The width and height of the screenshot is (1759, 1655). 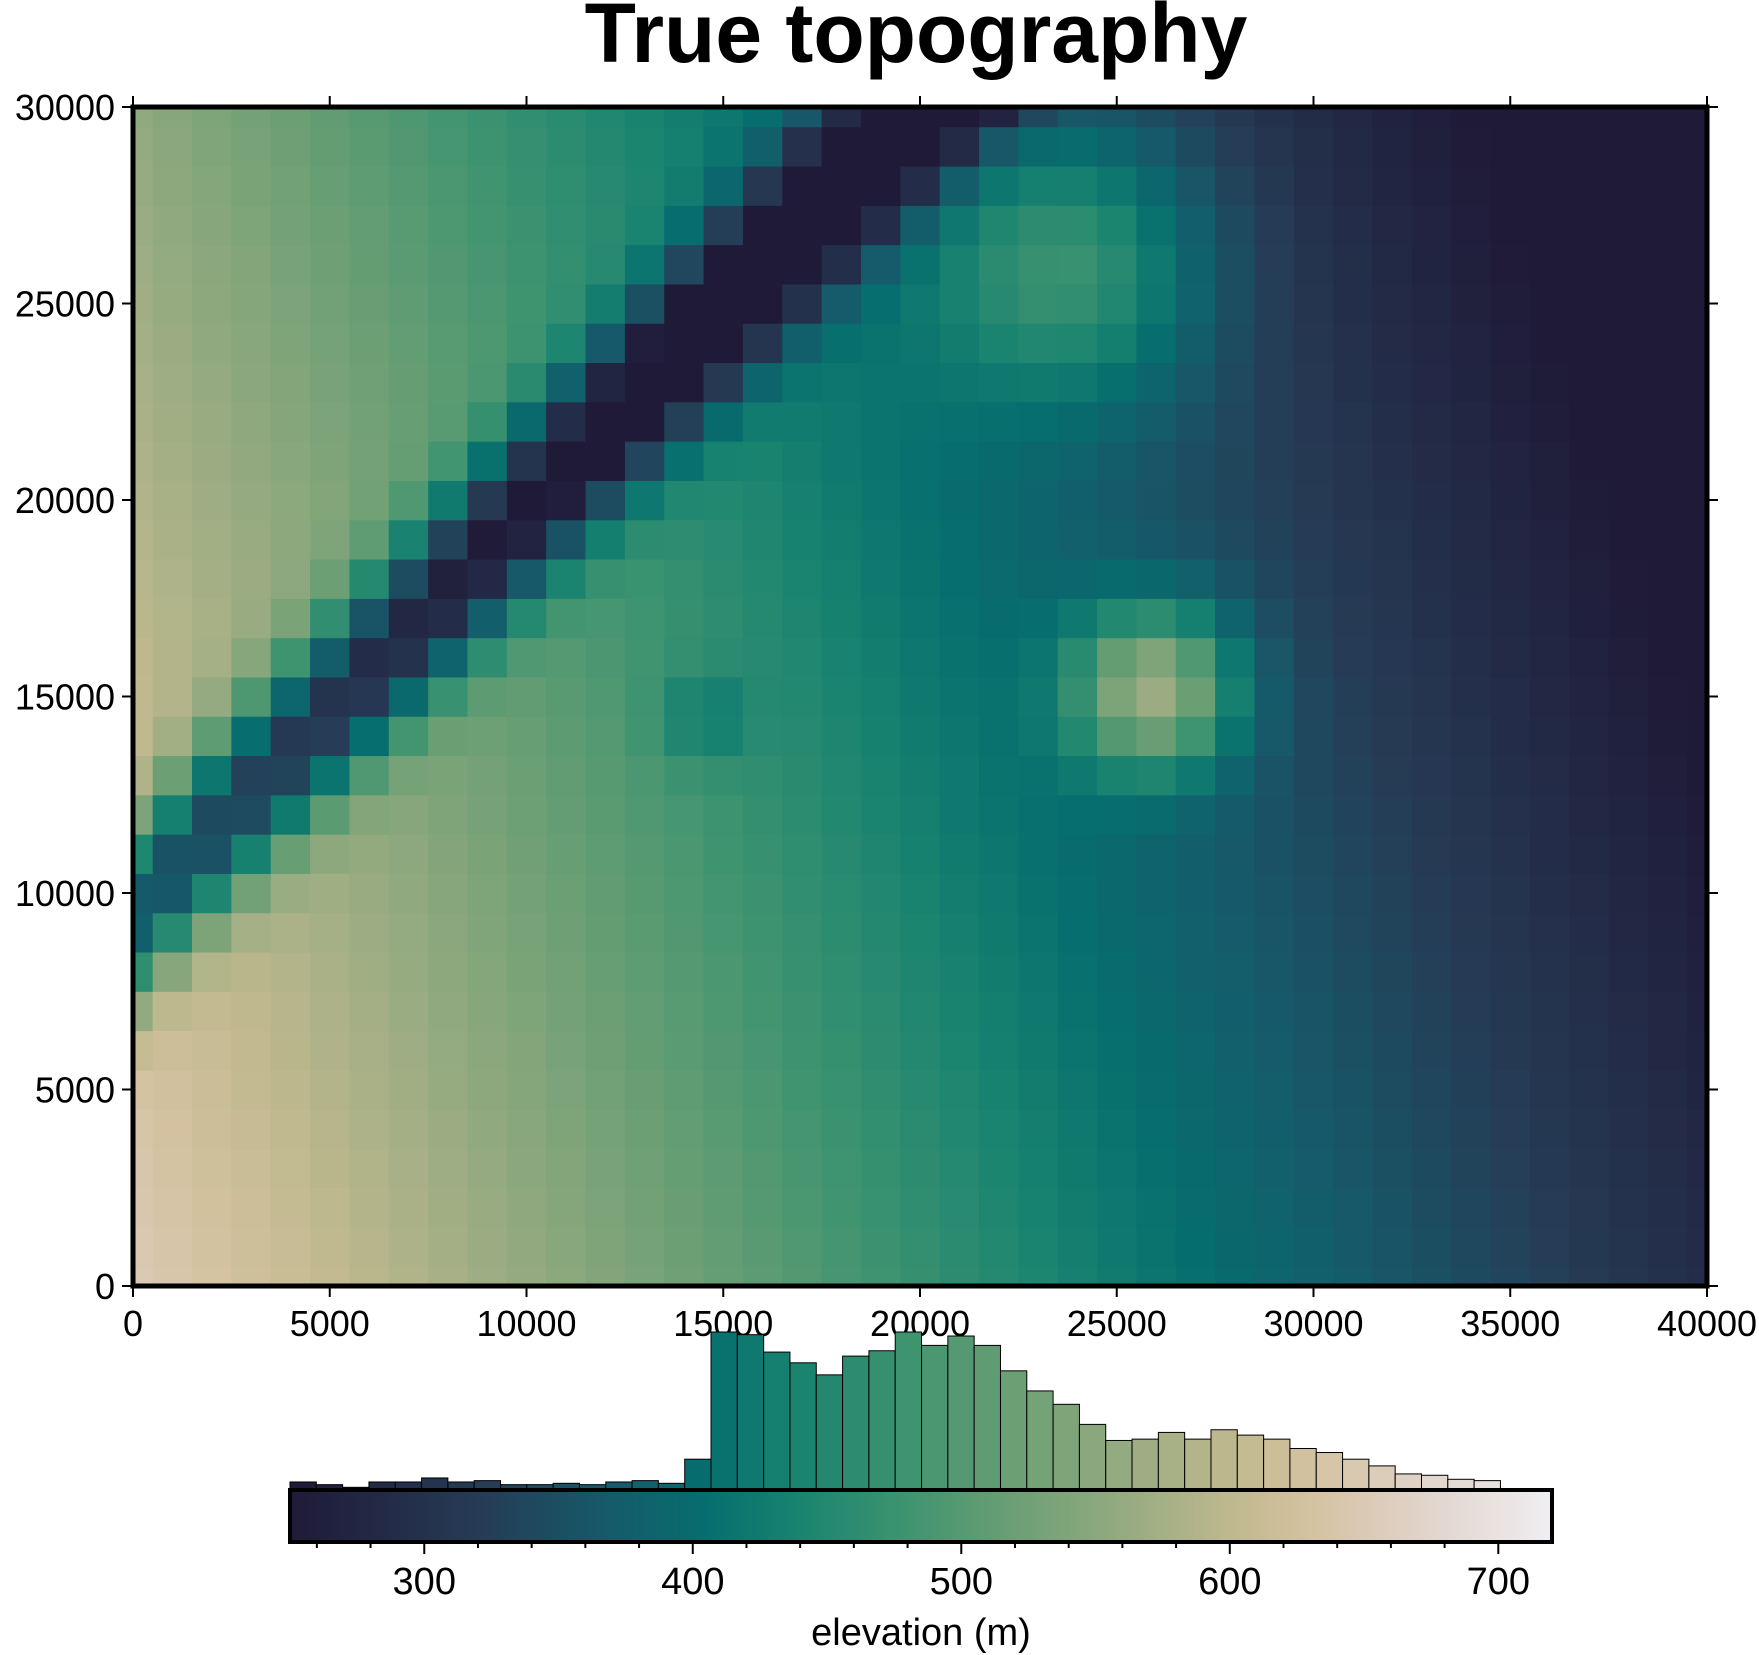 What do you see at coordinates (65, 697) in the screenshot?
I see `y-tick-label: 15000` at bounding box center [65, 697].